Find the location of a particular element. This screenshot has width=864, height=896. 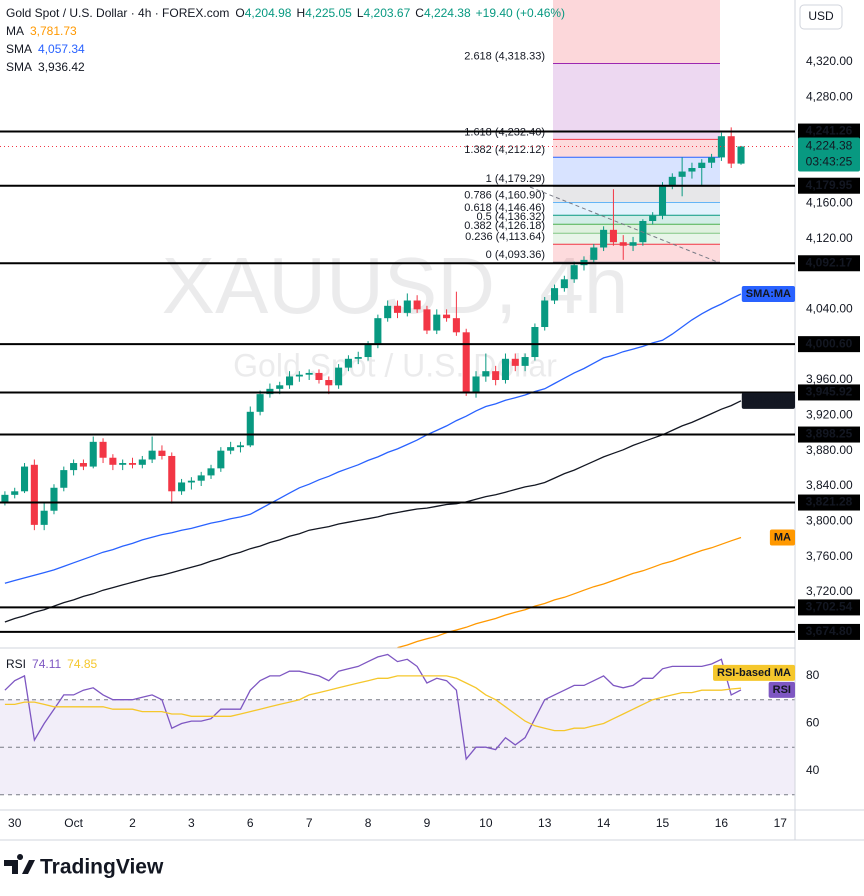

x-tick-label: 30 is located at coordinates (15, 823).